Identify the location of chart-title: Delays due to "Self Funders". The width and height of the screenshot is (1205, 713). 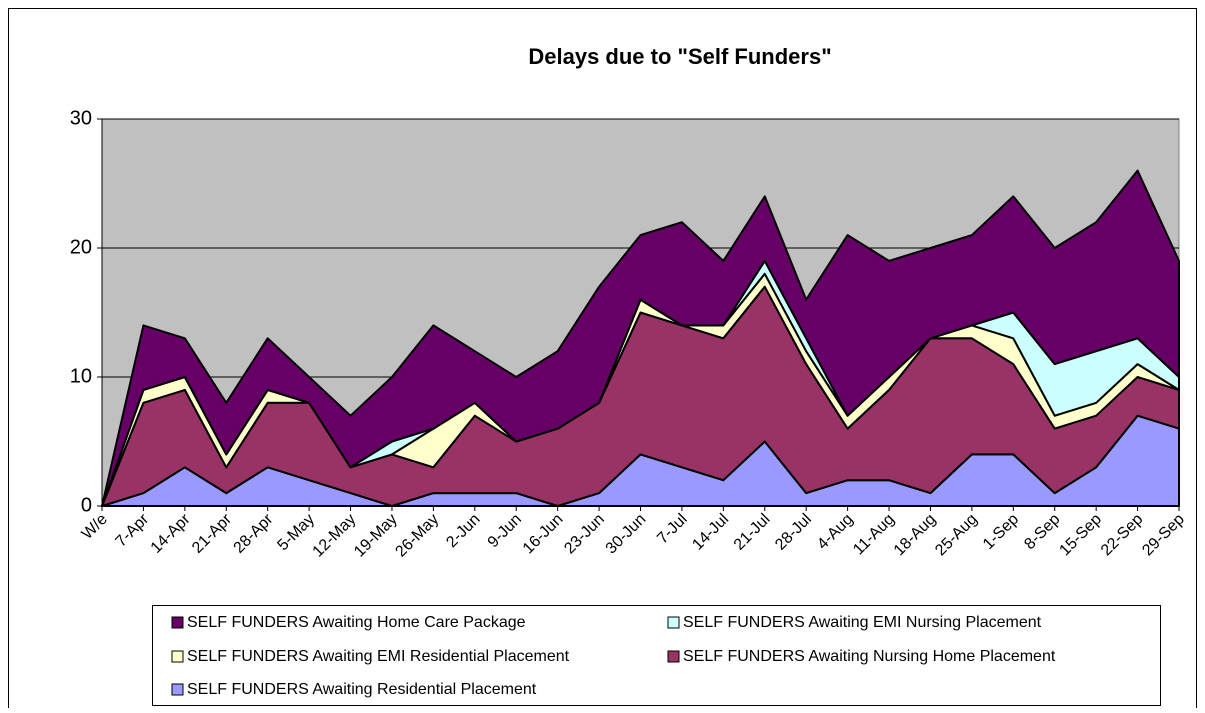
(679, 56).